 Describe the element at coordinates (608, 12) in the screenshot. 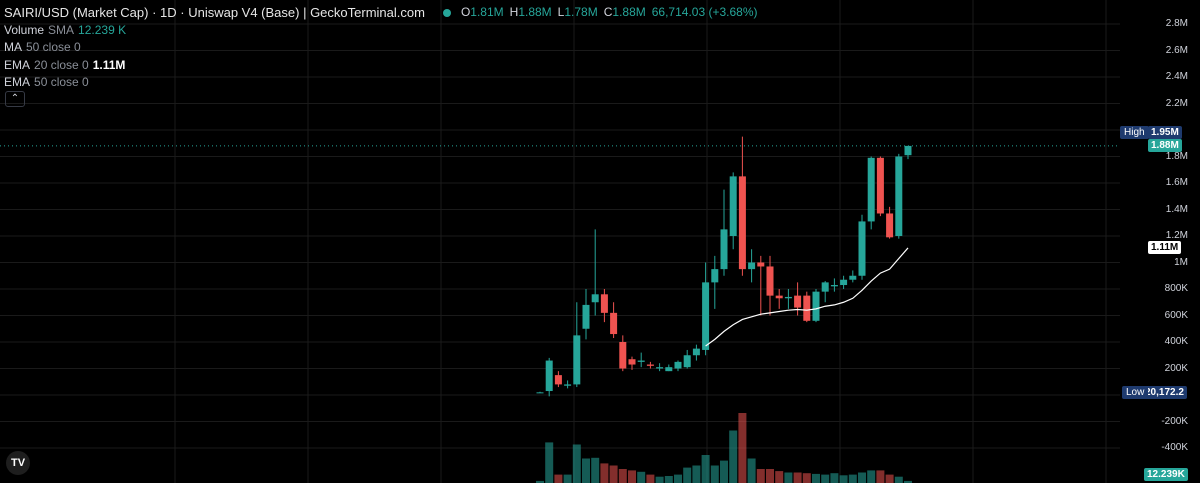

I see `ohlc-close-key: C` at that location.